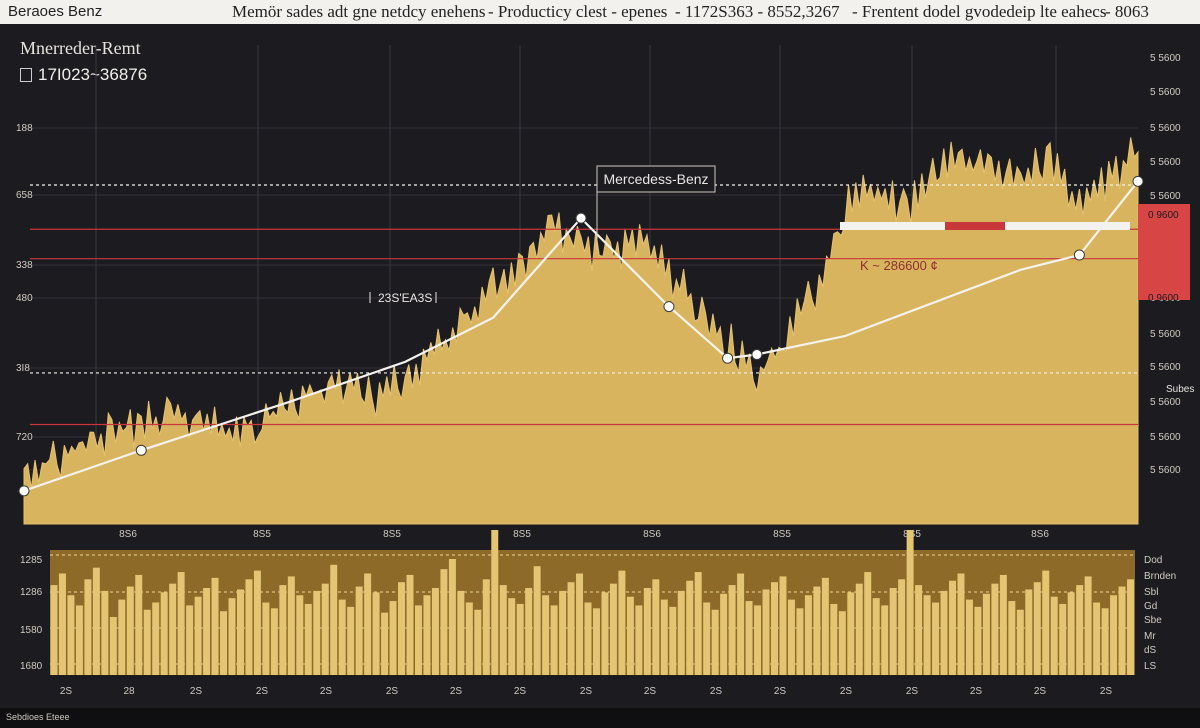 This screenshot has width=1200, height=728. I want to click on range-checkbox-icon, so click(26, 75).